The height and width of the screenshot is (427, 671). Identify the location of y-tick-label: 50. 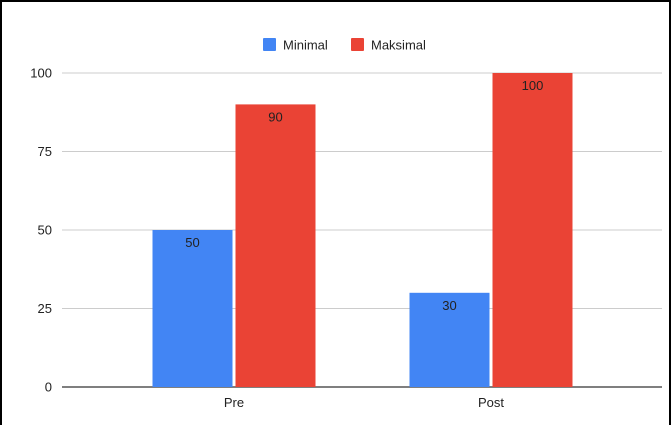
(45, 230).